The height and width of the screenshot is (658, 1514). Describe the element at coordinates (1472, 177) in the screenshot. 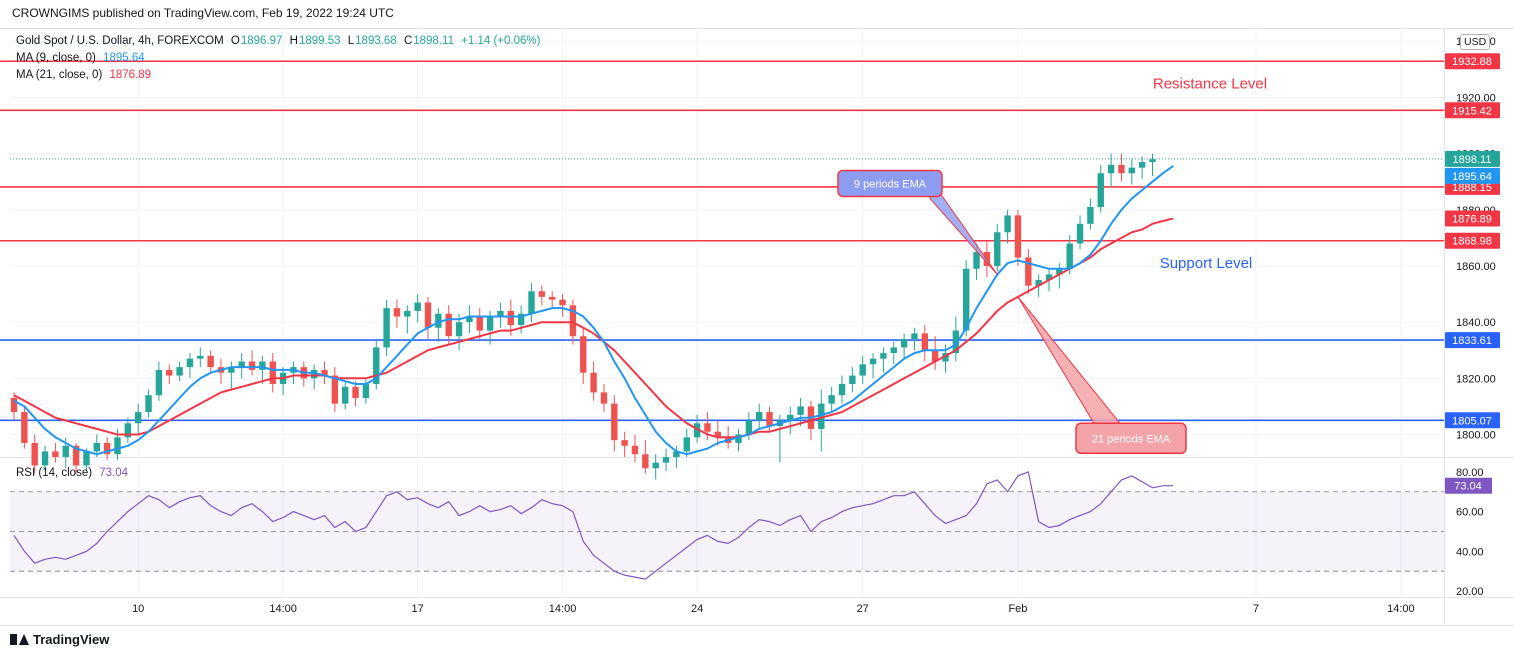

I see `ma9-tag: 1895.64` at that location.